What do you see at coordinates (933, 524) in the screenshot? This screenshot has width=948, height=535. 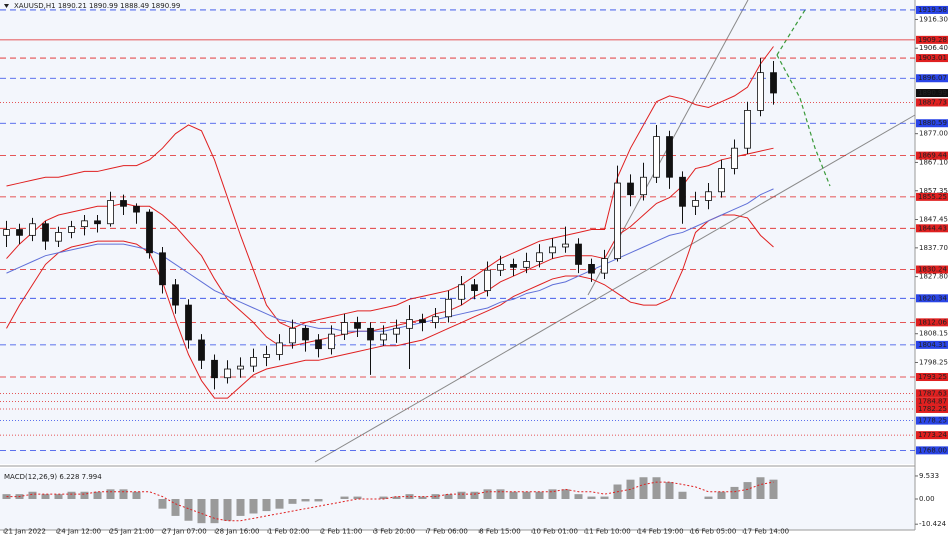 I see `macd-tick-label: -10.424` at bounding box center [933, 524].